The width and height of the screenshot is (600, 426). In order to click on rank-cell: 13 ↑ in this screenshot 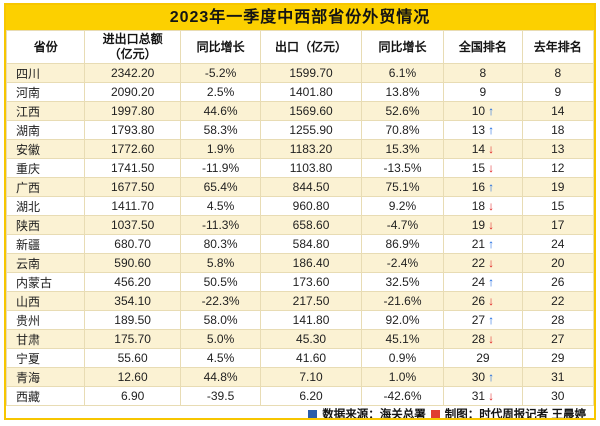, I will do `click(483, 130)`.